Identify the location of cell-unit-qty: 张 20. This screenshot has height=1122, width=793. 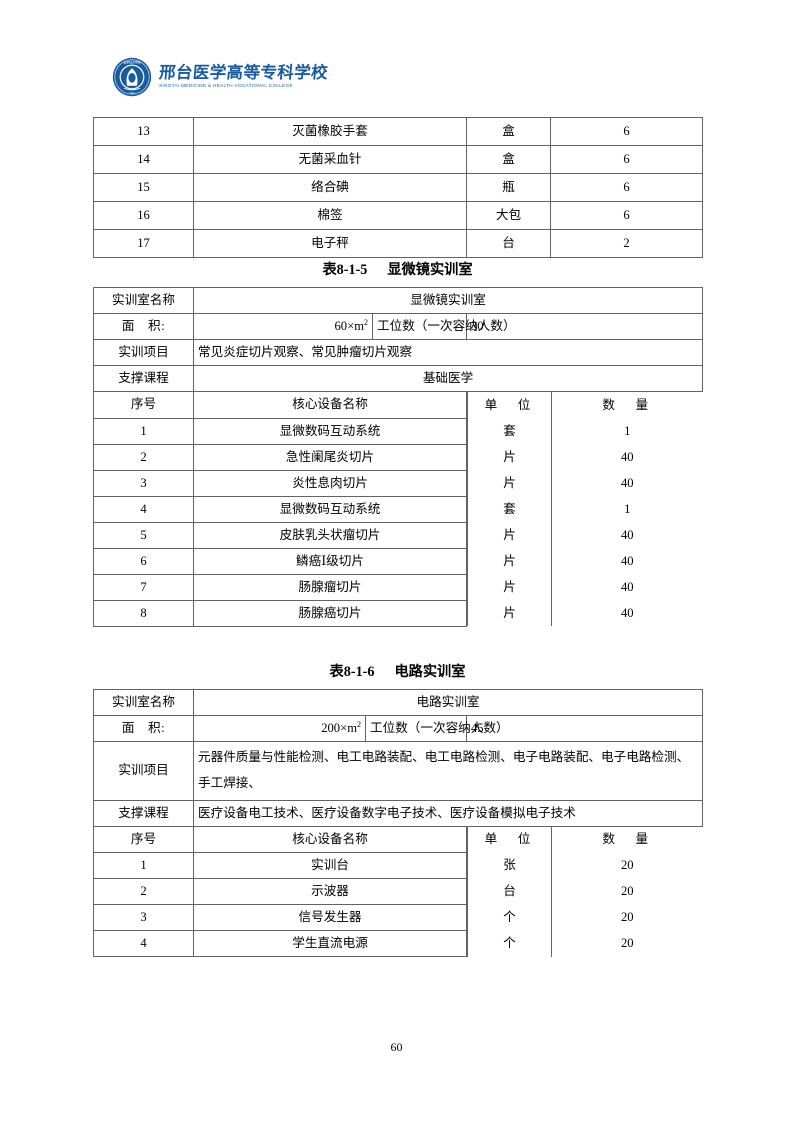
(585, 865).